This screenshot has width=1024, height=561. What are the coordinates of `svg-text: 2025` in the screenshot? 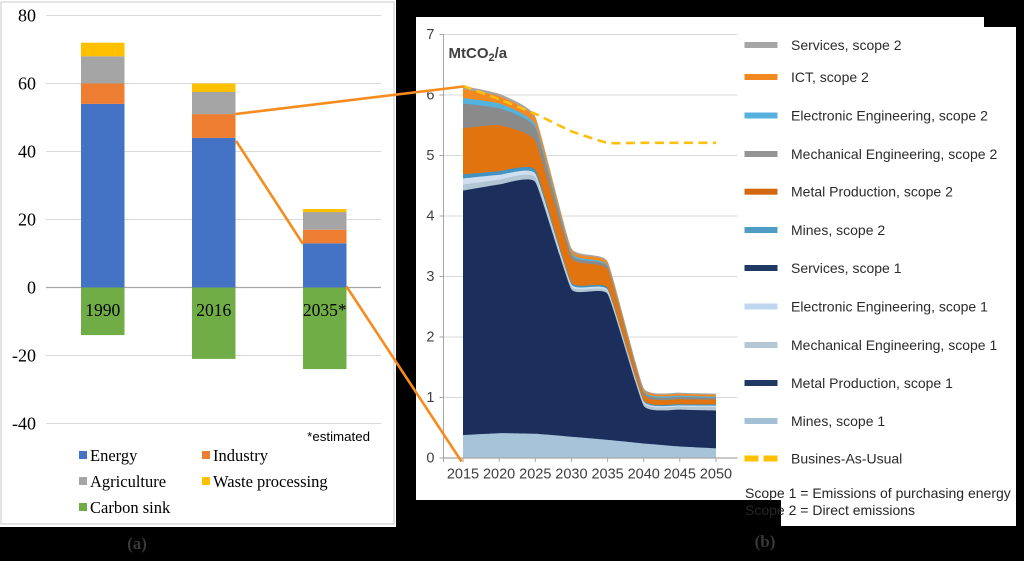 It's located at (535, 475).